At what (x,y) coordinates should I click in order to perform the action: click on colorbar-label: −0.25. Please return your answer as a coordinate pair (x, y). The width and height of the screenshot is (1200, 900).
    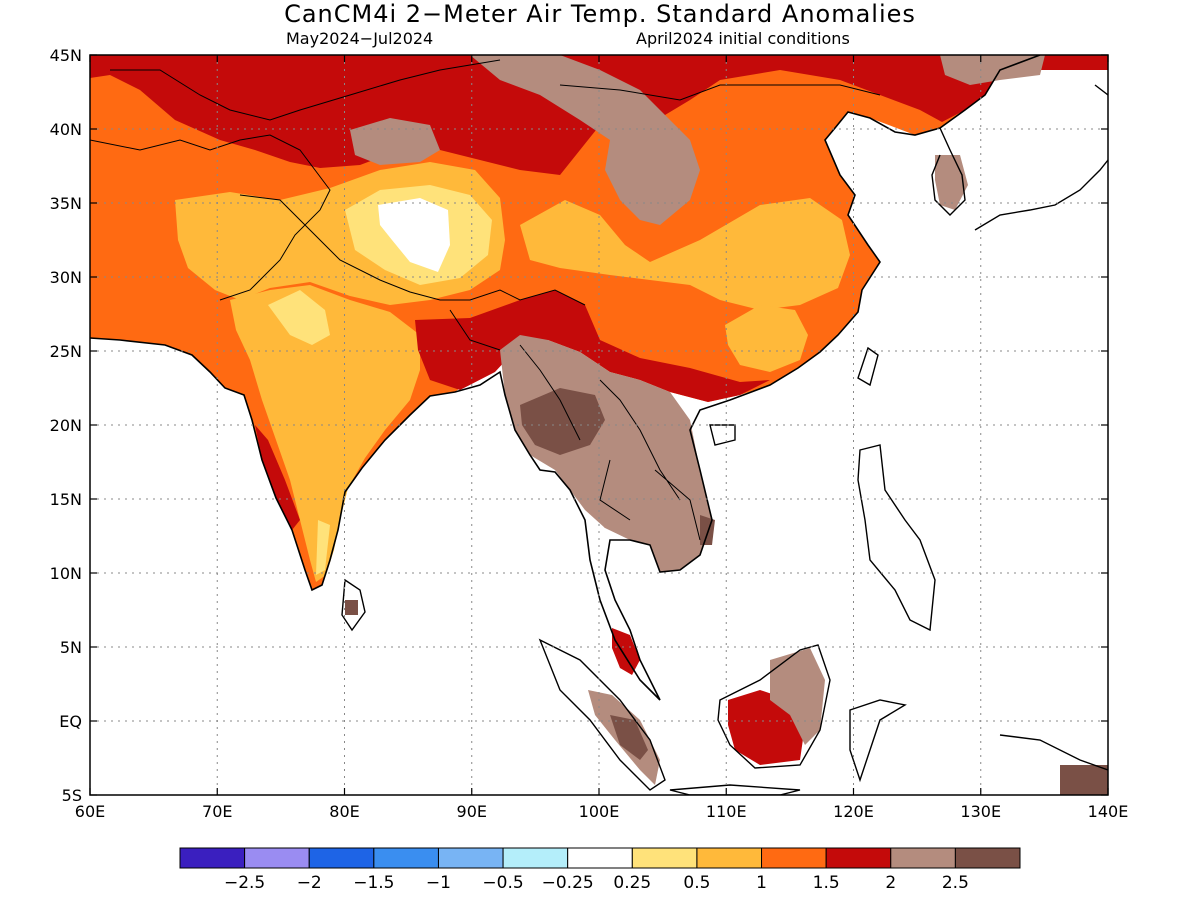
    Looking at the image, I should click on (568, 883).